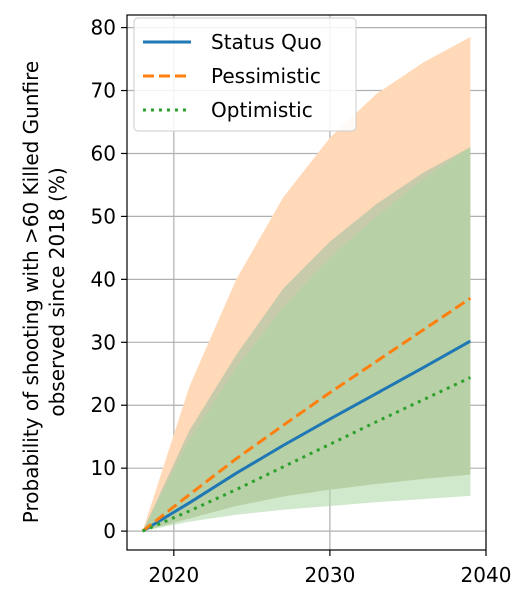  What do you see at coordinates (103, 405) in the screenshot?
I see `y-tick-label: 20` at bounding box center [103, 405].